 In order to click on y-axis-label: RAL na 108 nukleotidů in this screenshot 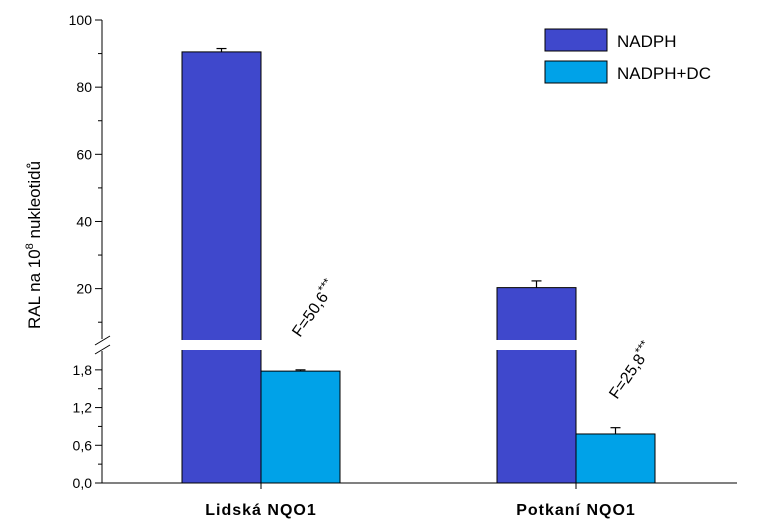, I will do `click(34, 245)`.